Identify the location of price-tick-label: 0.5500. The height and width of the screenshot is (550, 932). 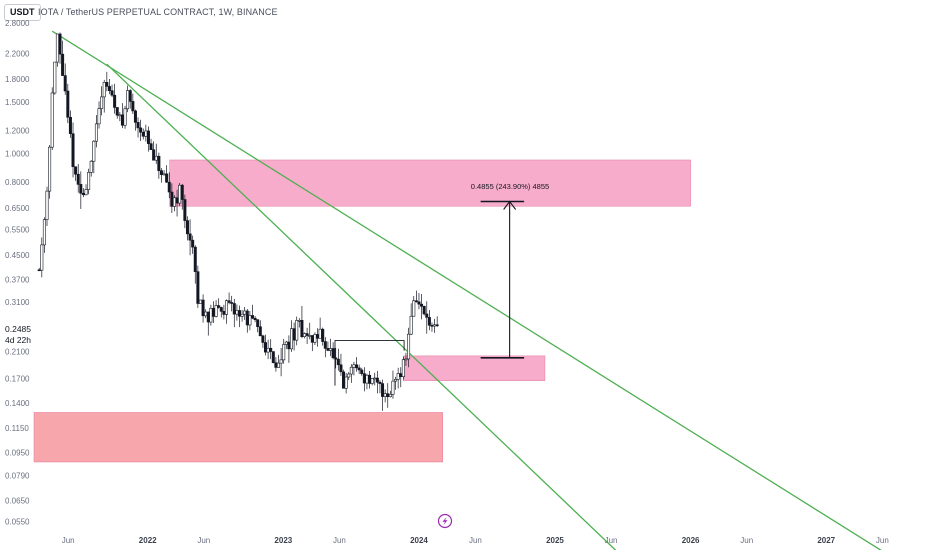
(17, 229).